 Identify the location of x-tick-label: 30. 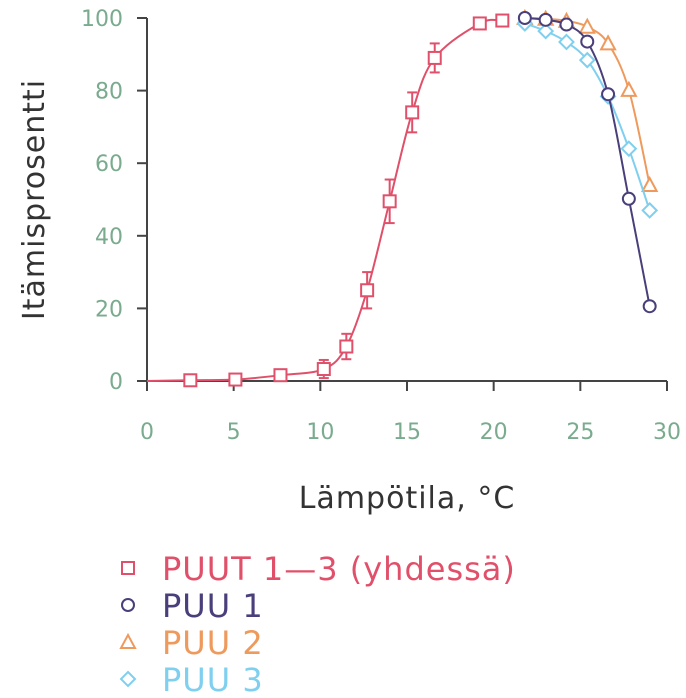
(667, 432).